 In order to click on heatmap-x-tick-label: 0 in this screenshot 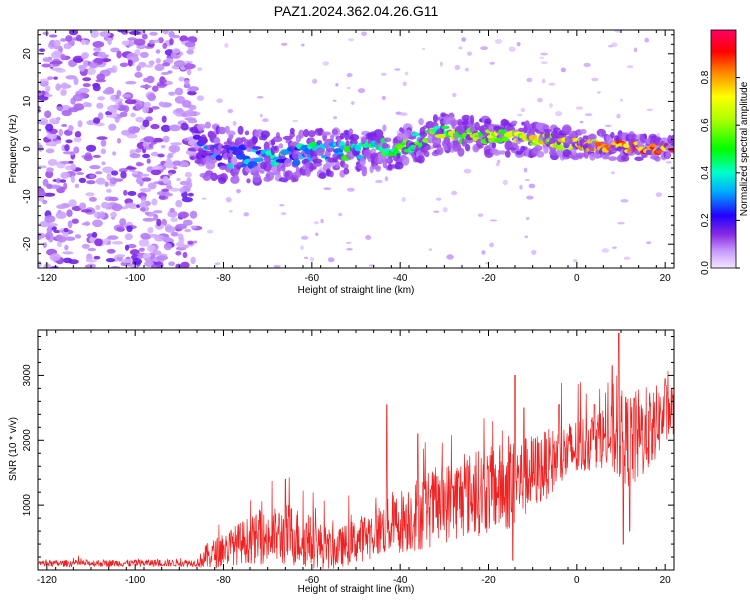, I will do `click(577, 278)`.